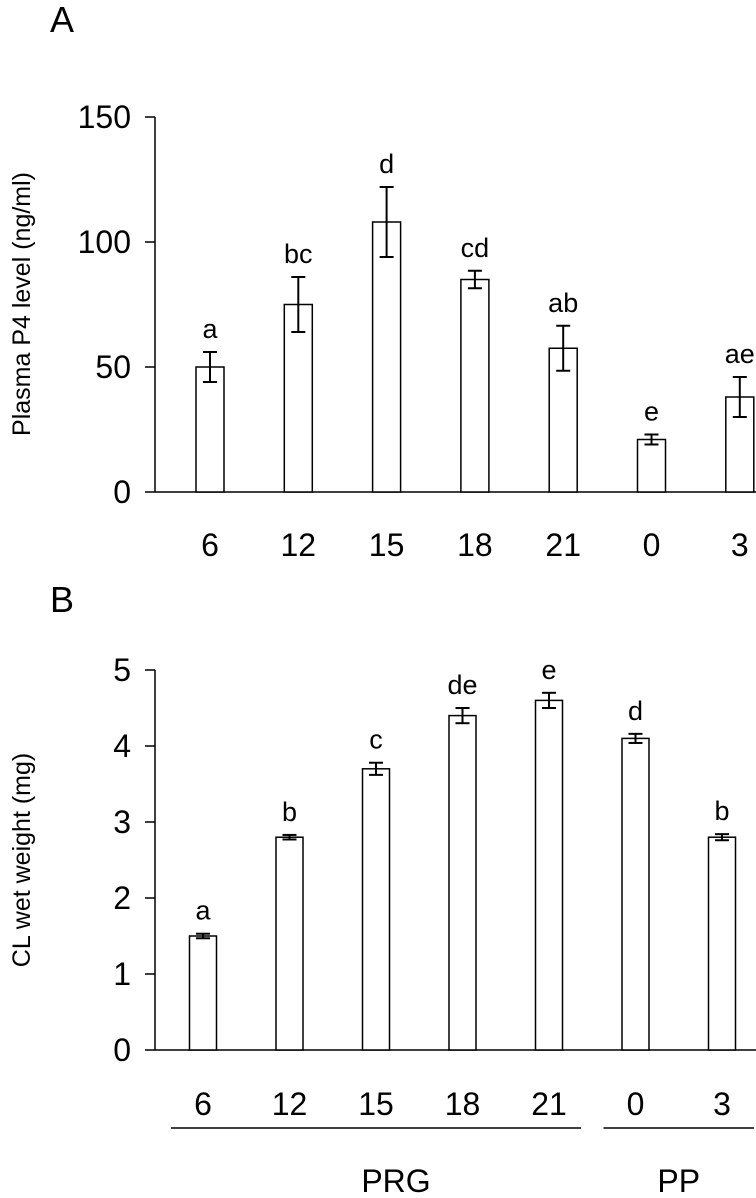 The width and height of the screenshot is (756, 1198). What do you see at coordinates (104, 117) in the screenshot?
I see `y-tick-label: 150` at bounding box center [104, 117].